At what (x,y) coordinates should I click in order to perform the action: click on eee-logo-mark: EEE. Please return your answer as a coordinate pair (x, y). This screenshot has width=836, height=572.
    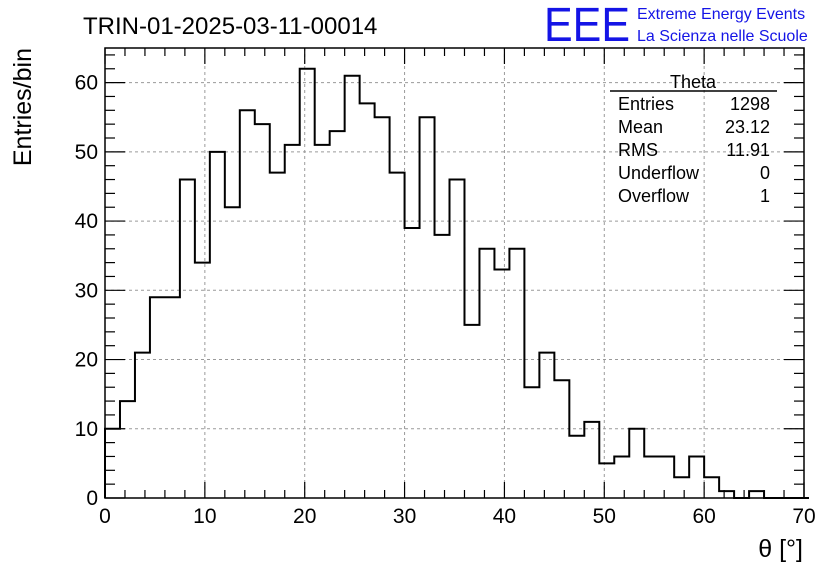
    Looking at the image, I should click on (587, 26).